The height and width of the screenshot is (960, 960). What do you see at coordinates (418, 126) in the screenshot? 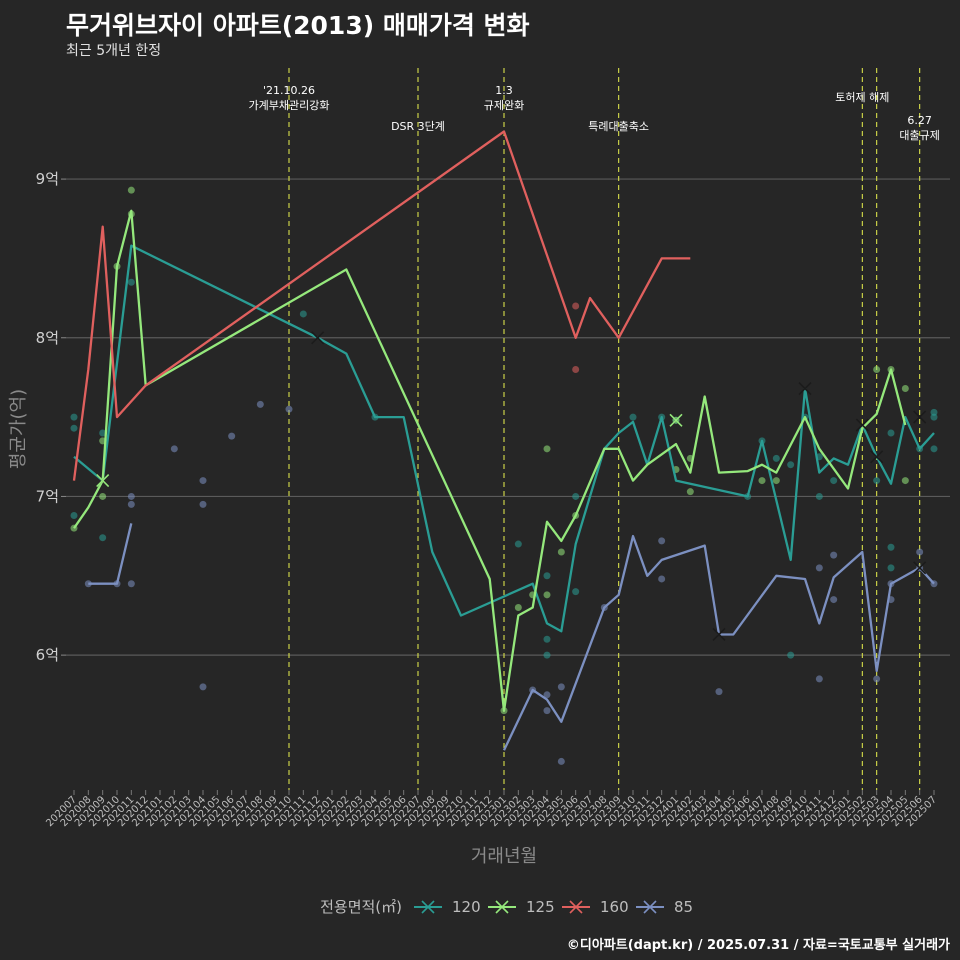
I see `event-annotation: DSR 3단계` at bounding box center [418, 126].